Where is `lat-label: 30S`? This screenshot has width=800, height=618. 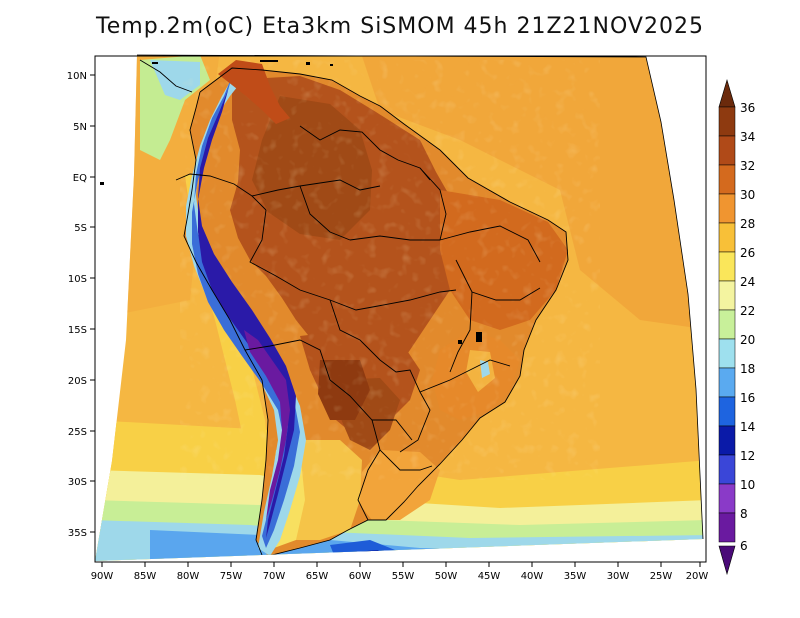
lat-label: 30S is located at coordinates (77, 482).